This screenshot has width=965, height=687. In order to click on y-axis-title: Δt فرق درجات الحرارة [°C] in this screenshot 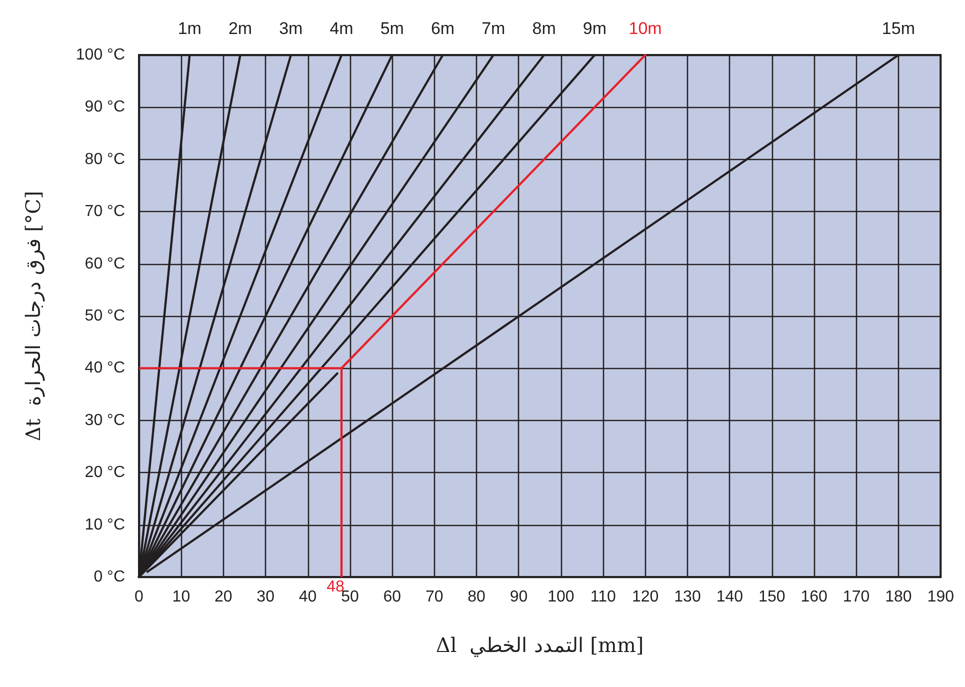, I will do `click(33, 316)`.